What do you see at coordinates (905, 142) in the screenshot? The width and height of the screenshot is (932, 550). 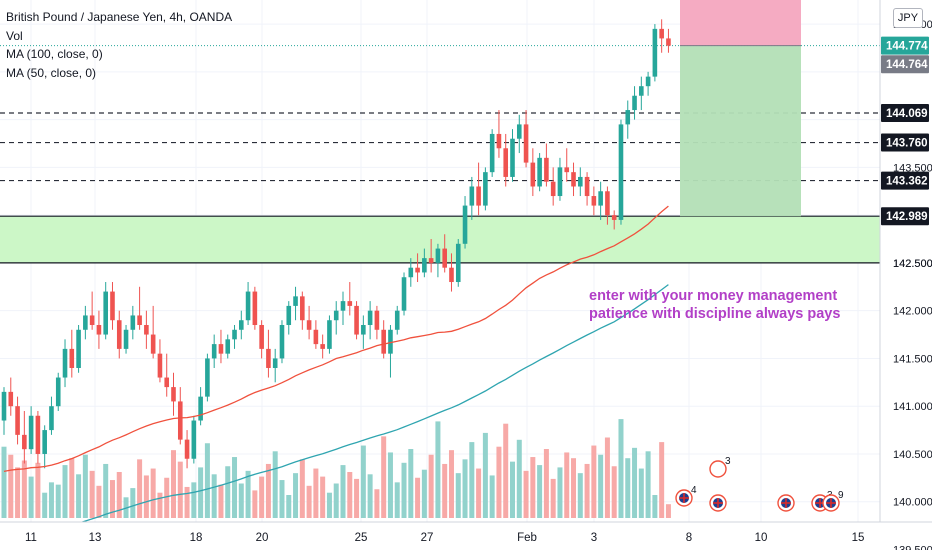 I see `price-tag-level: 143.760` at bounding box center [905, 142].